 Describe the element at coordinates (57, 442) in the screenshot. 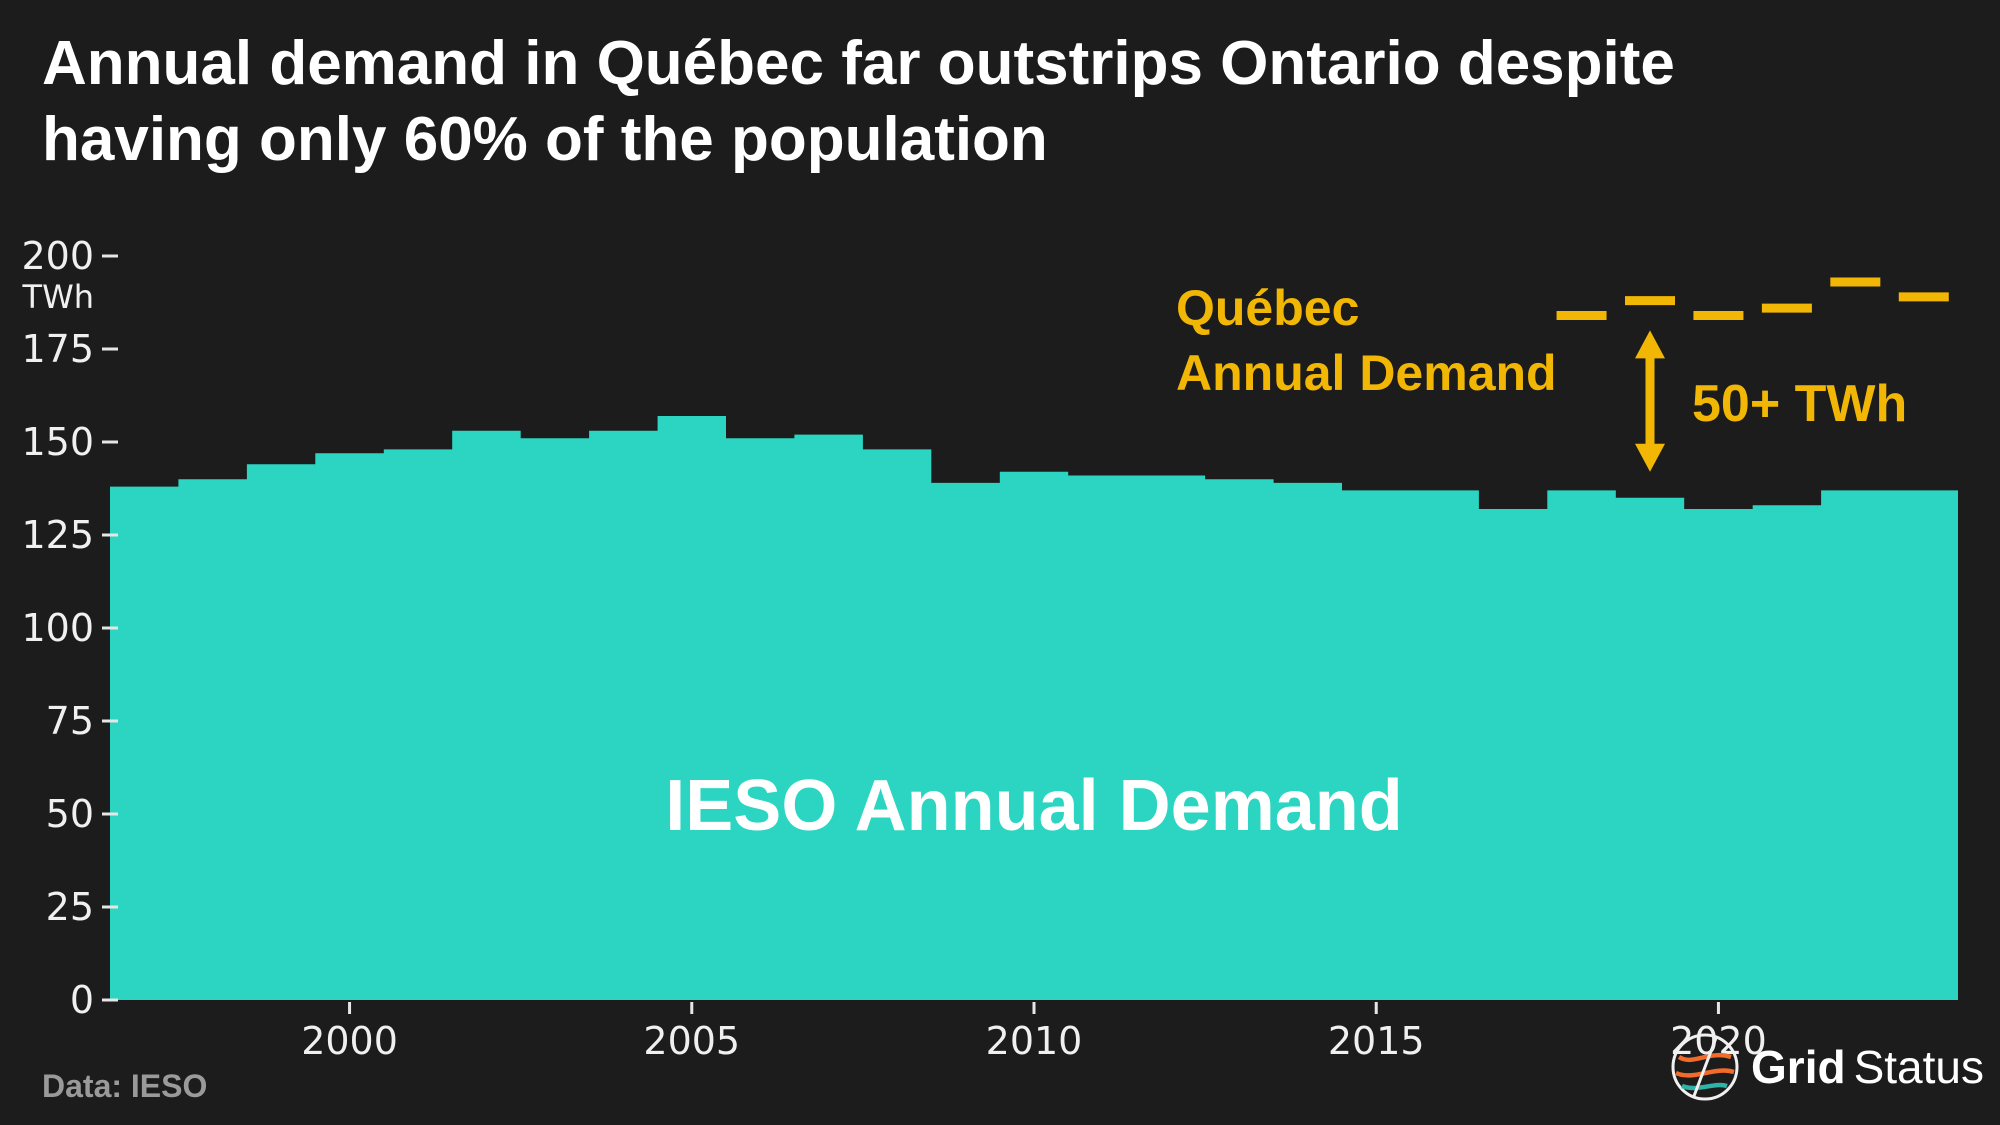

I see `y-tick-label: 150` at that location.